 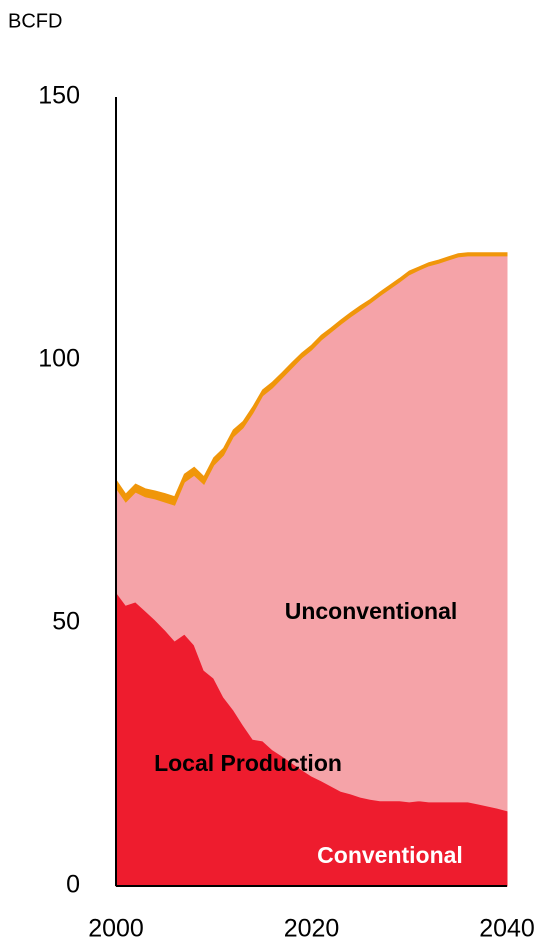 I want to click on x-tick-label: 2040, so click(x=507, y=929).